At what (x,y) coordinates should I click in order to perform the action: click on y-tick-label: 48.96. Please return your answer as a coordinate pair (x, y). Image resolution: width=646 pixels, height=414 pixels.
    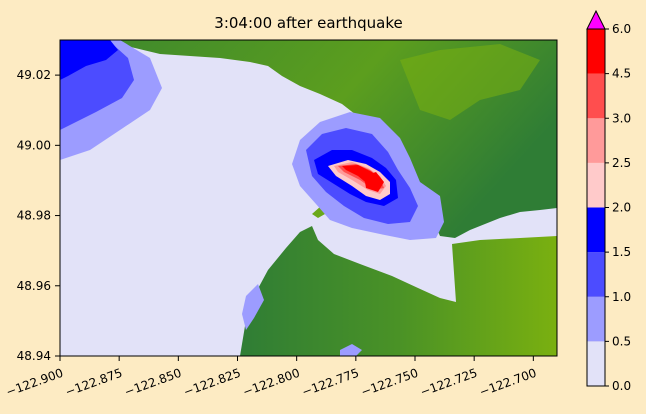
    Looking at the image, I should click on (34, 286).